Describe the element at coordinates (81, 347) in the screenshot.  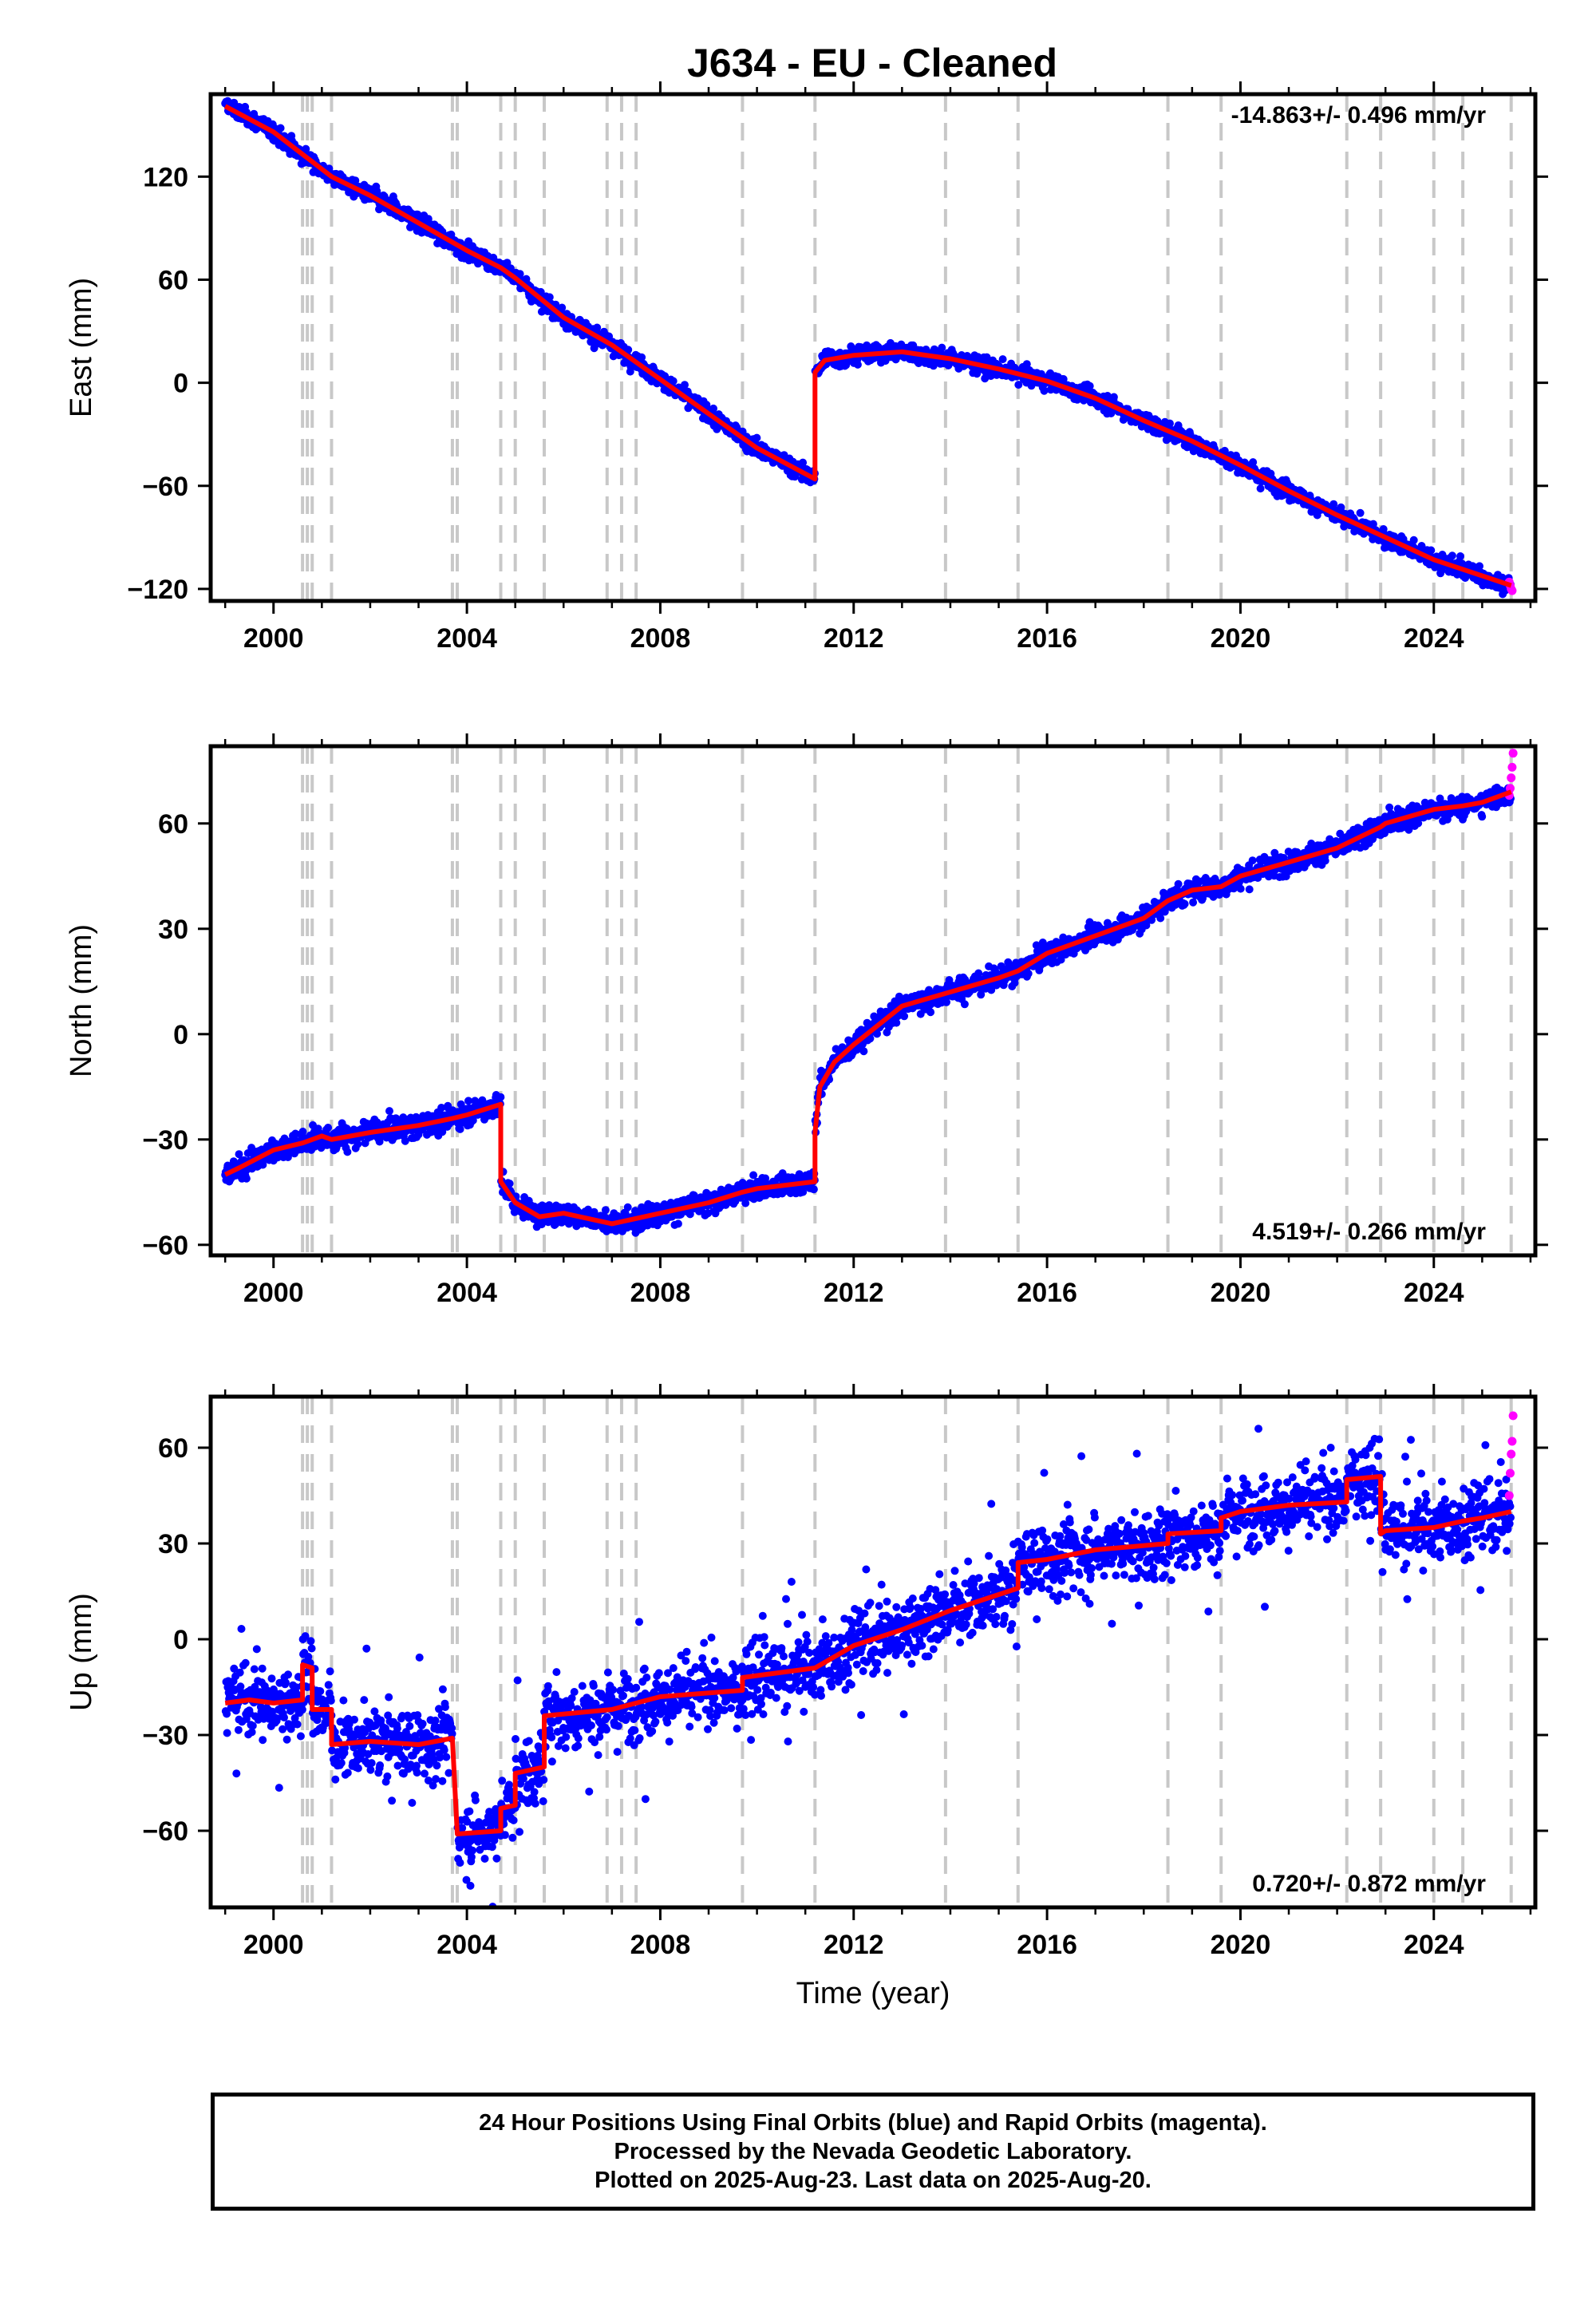
I see `y-axis-label: East (mm)` at that location.